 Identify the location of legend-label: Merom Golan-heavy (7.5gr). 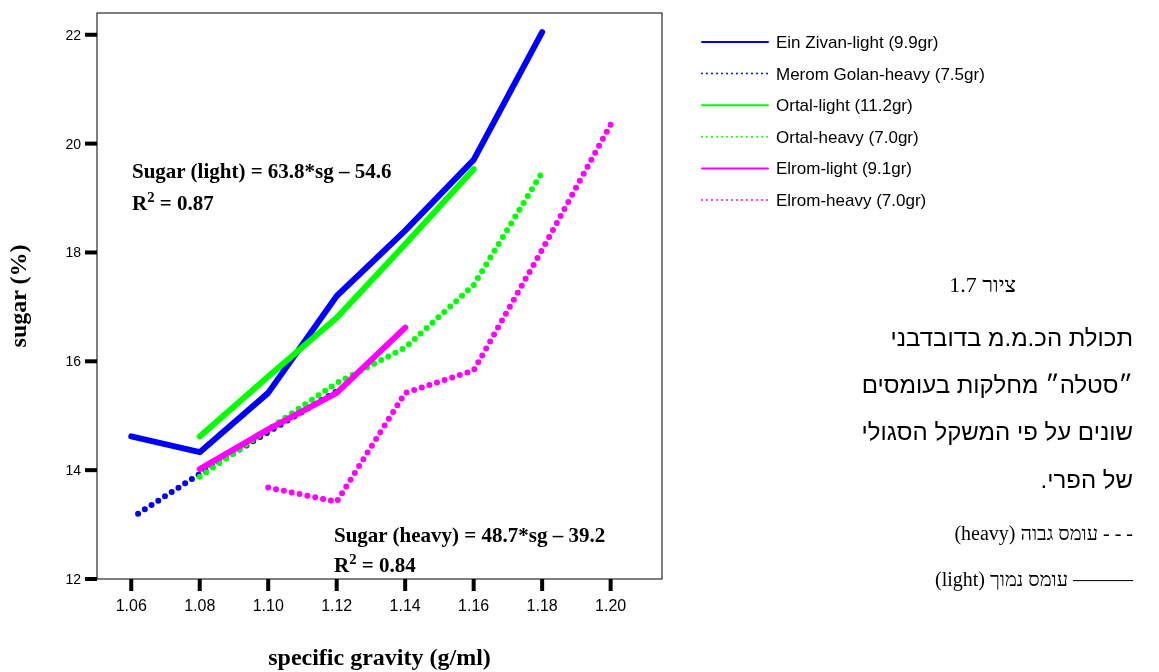
(880, 74).